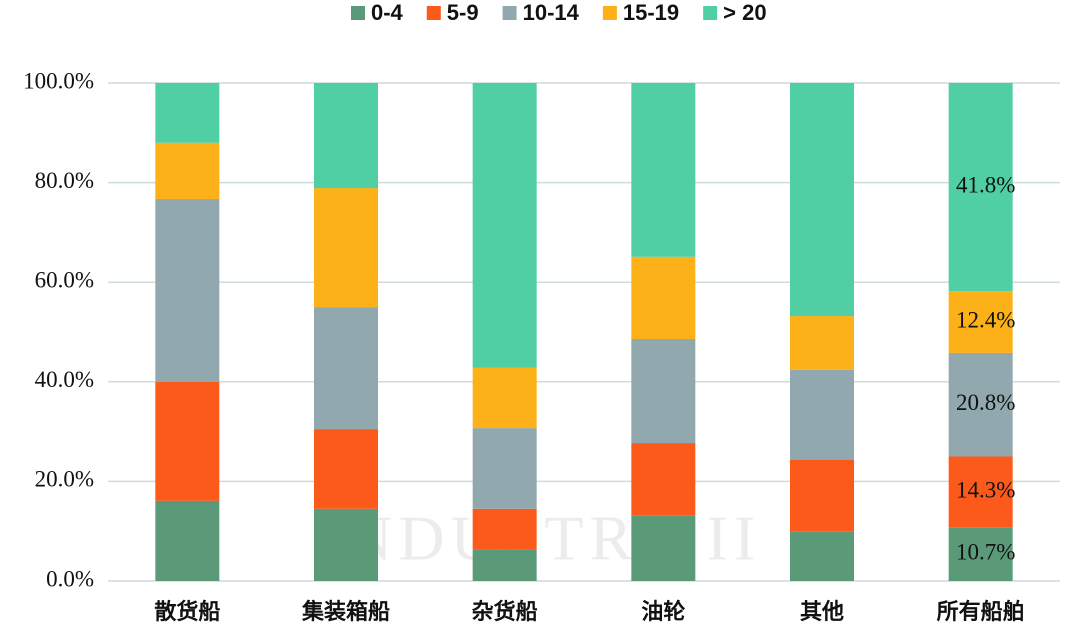  Describe the element at coordinates (822, 612) in the screenshot. I see `x-tick-label: 其他` at that location.